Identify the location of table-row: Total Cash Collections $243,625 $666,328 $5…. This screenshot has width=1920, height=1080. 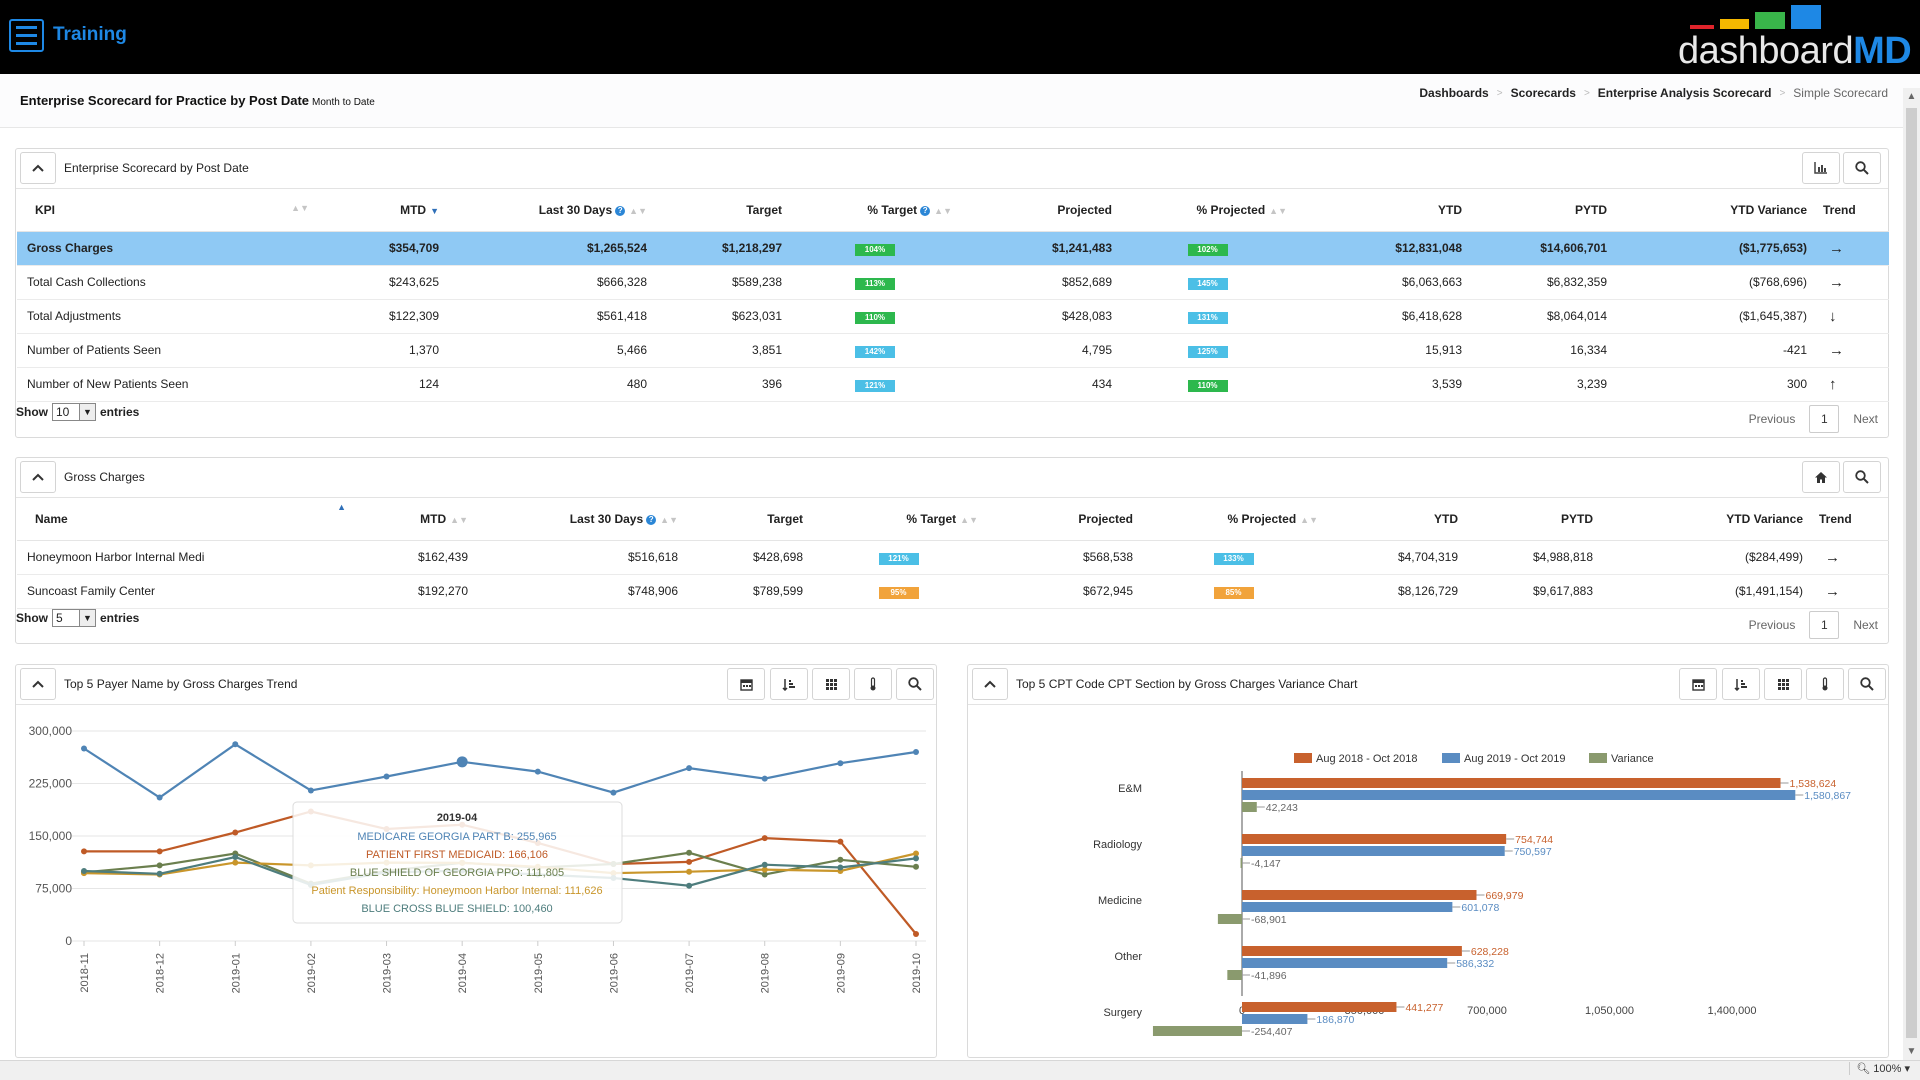
(953, 282).